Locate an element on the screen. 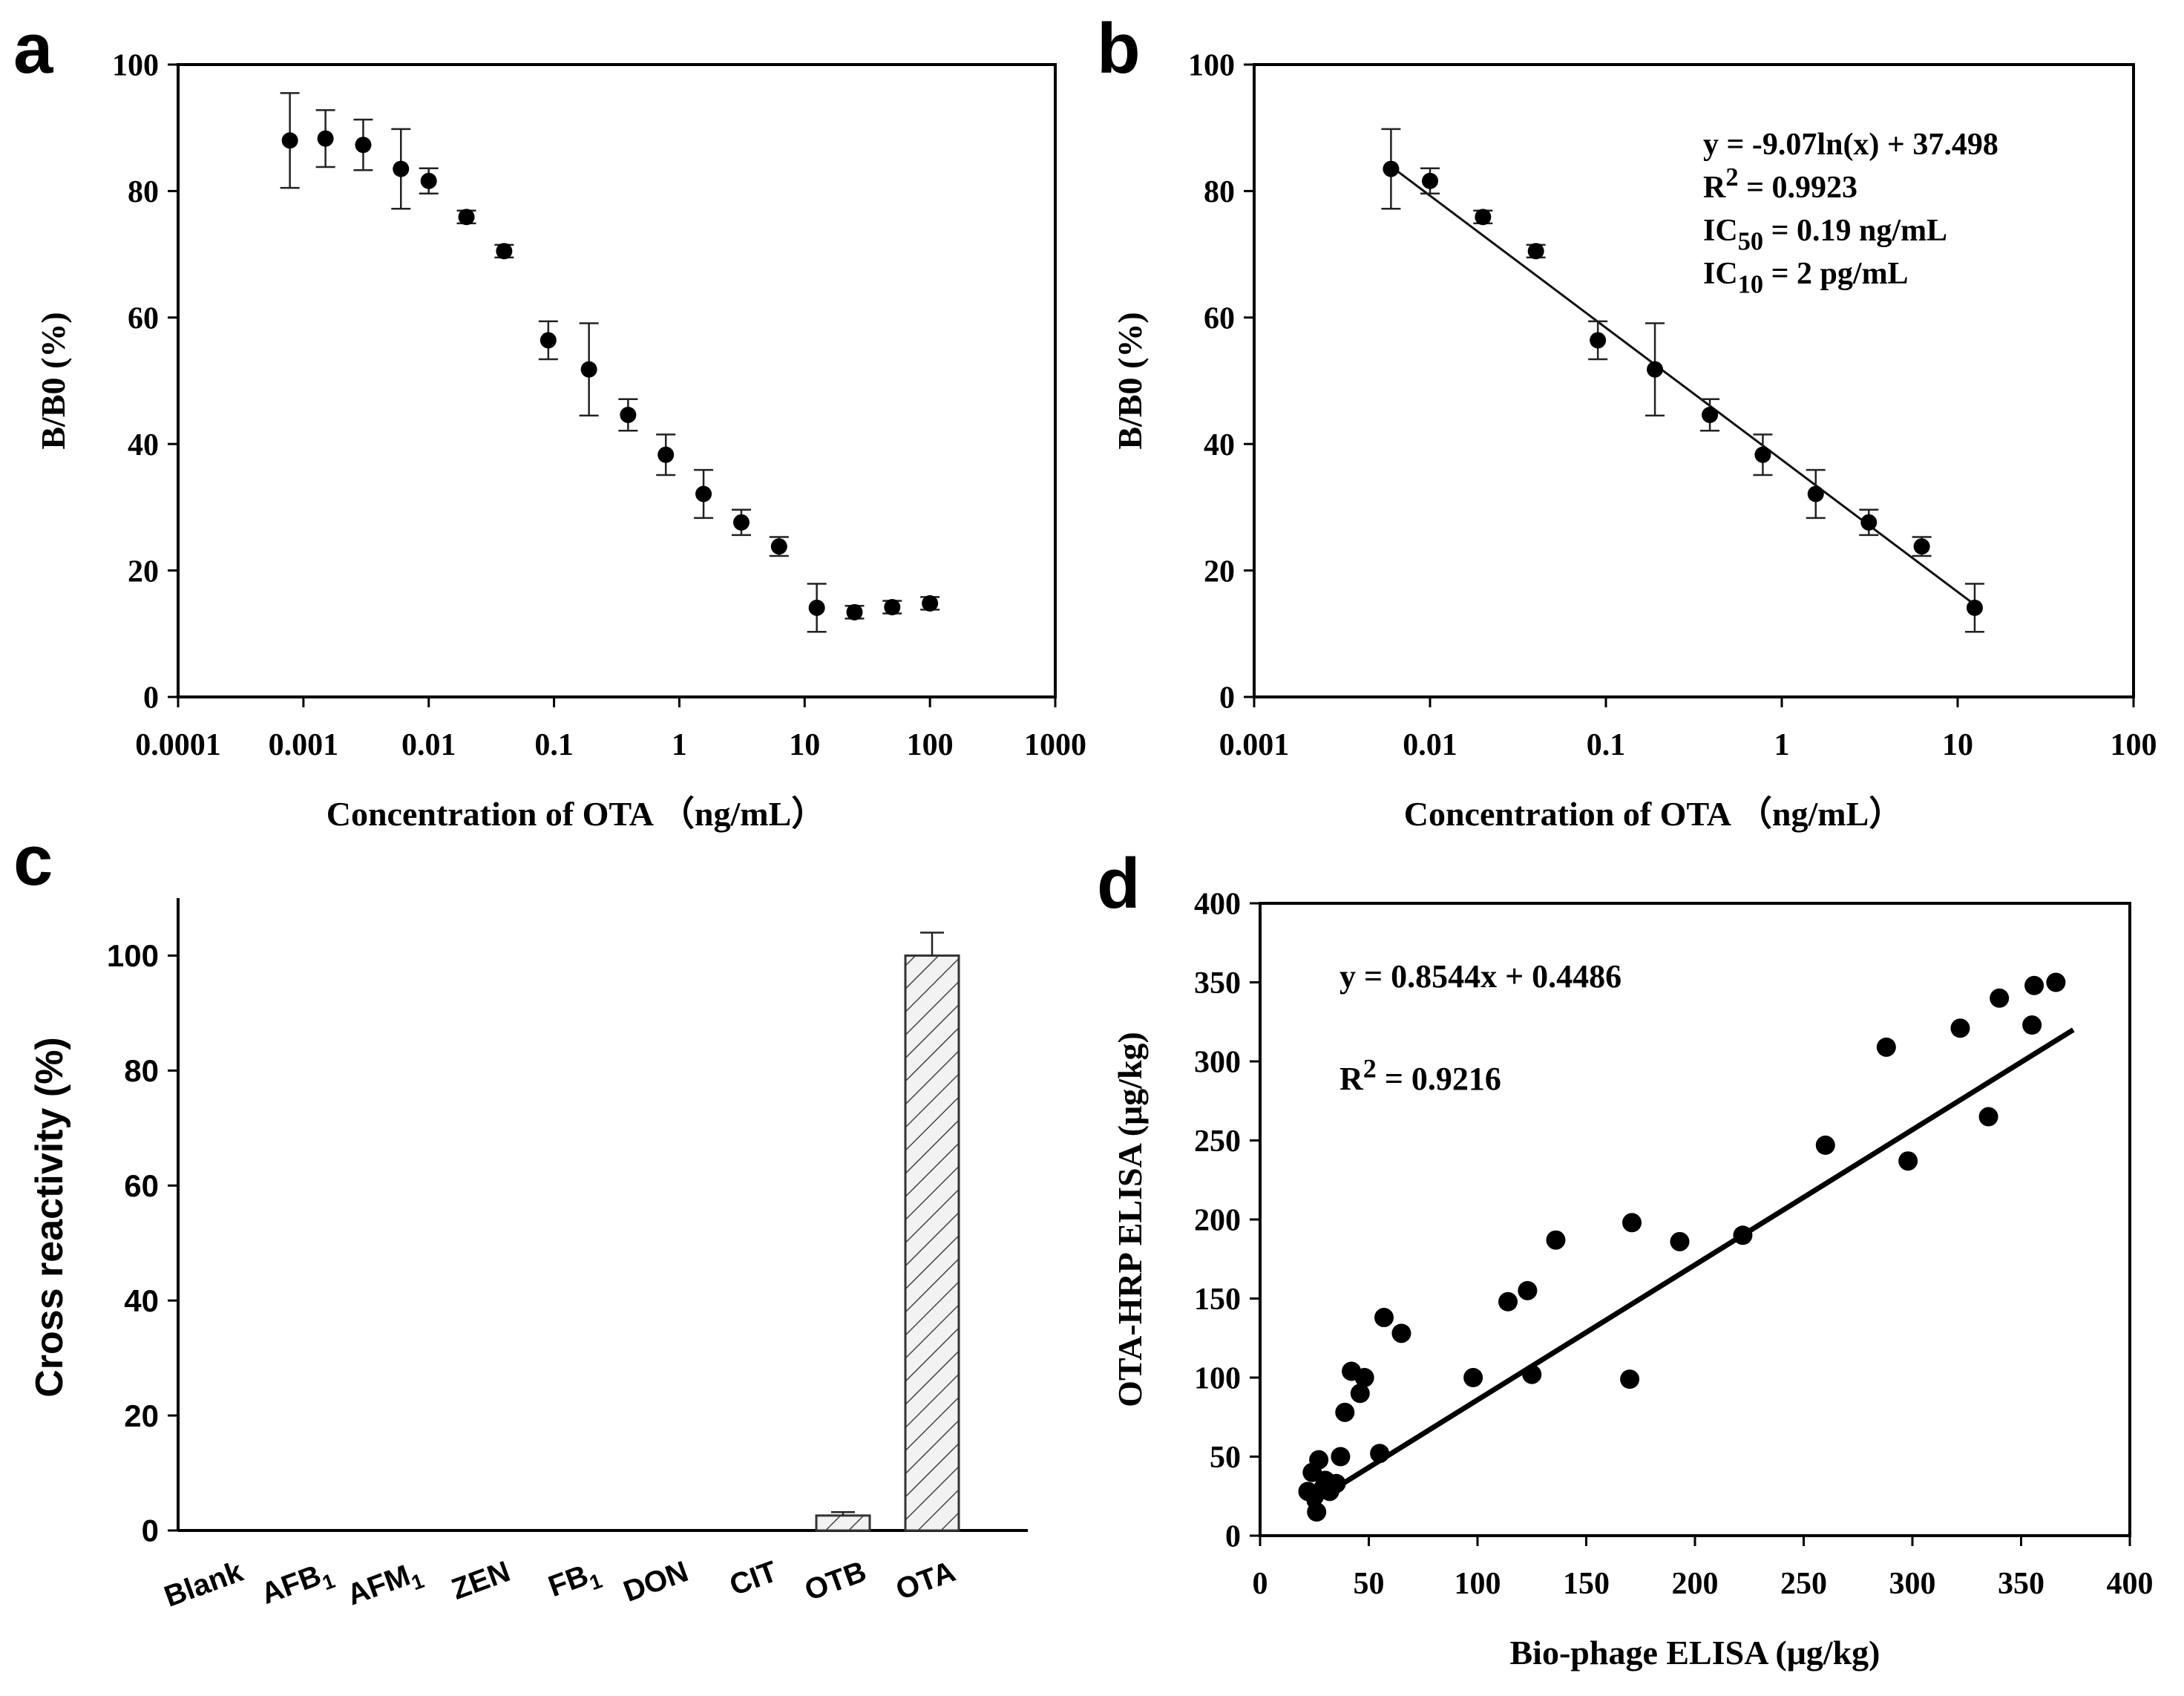 This screenshot has height=1696, width=2184. x-tick-label: 50 is located at coordinates (1370, 1584).